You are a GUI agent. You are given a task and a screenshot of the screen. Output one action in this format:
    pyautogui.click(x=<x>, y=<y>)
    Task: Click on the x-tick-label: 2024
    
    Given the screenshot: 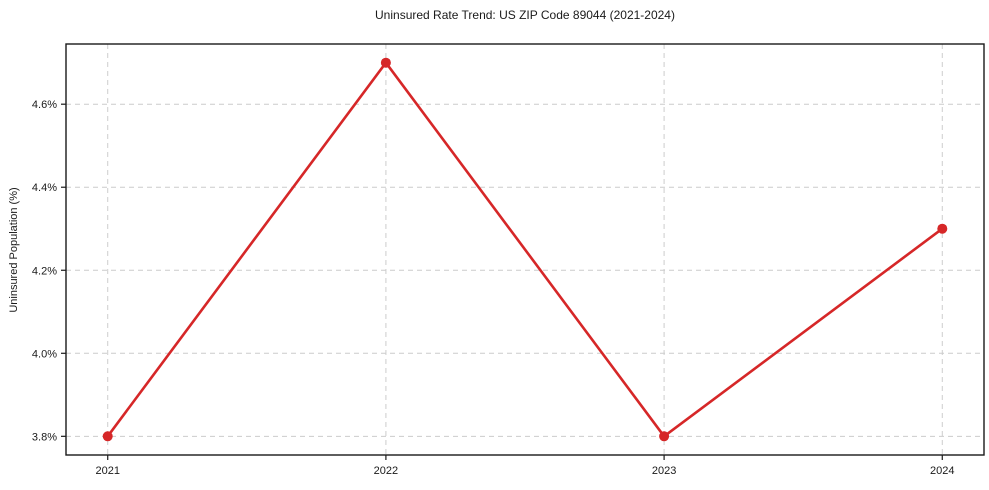 What is the action you would take?
    pyautogui.click(x=942, y=471)
    